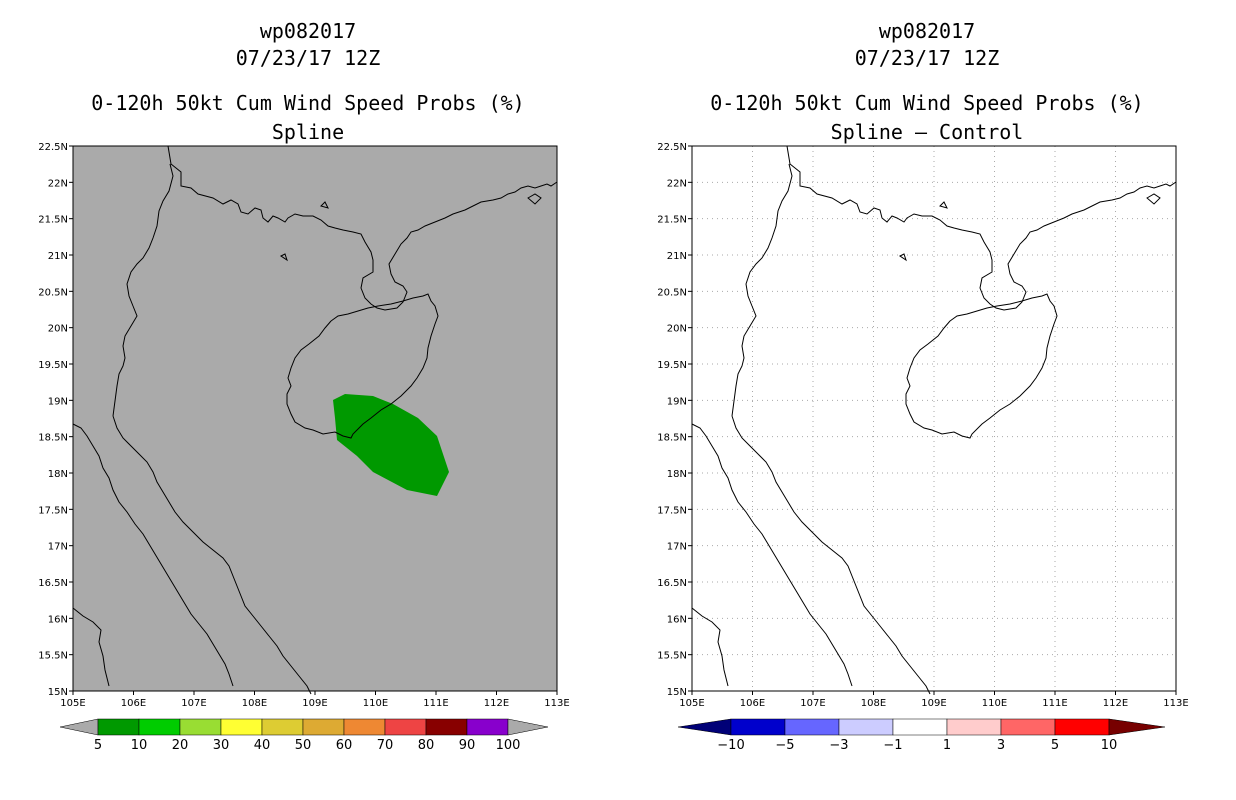 The width and height of the screenshot is (1236, 800). Describe the element at coordinates (927, 103) in the screenshot. I see `right-product-title: 0-120h 50kt Cum Wind Speed Probs (%)` at that location.